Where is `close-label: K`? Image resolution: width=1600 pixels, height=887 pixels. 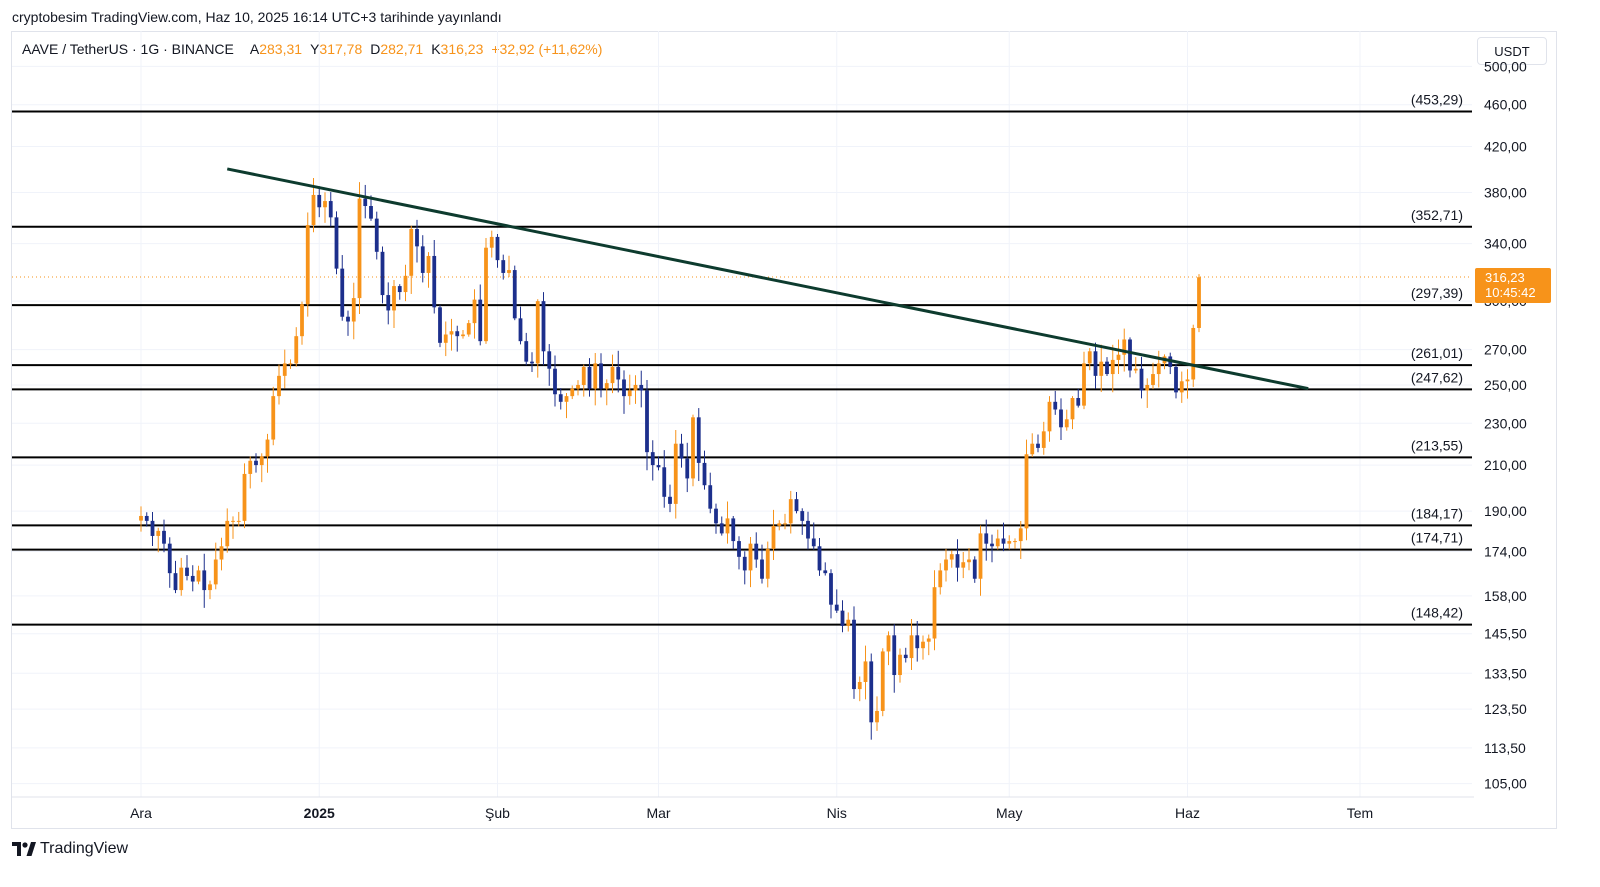 close-label: K is located at coordinates (436, 49).